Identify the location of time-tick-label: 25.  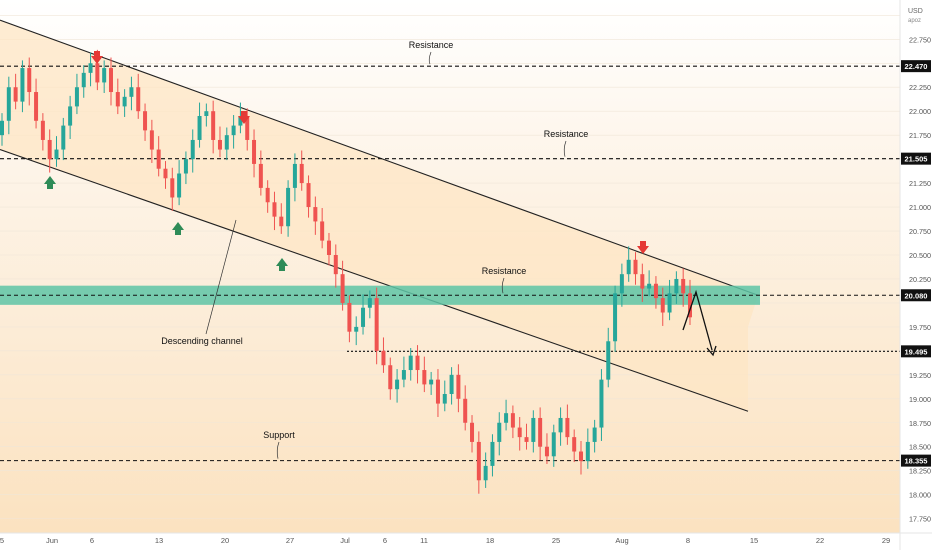
(556, 540).